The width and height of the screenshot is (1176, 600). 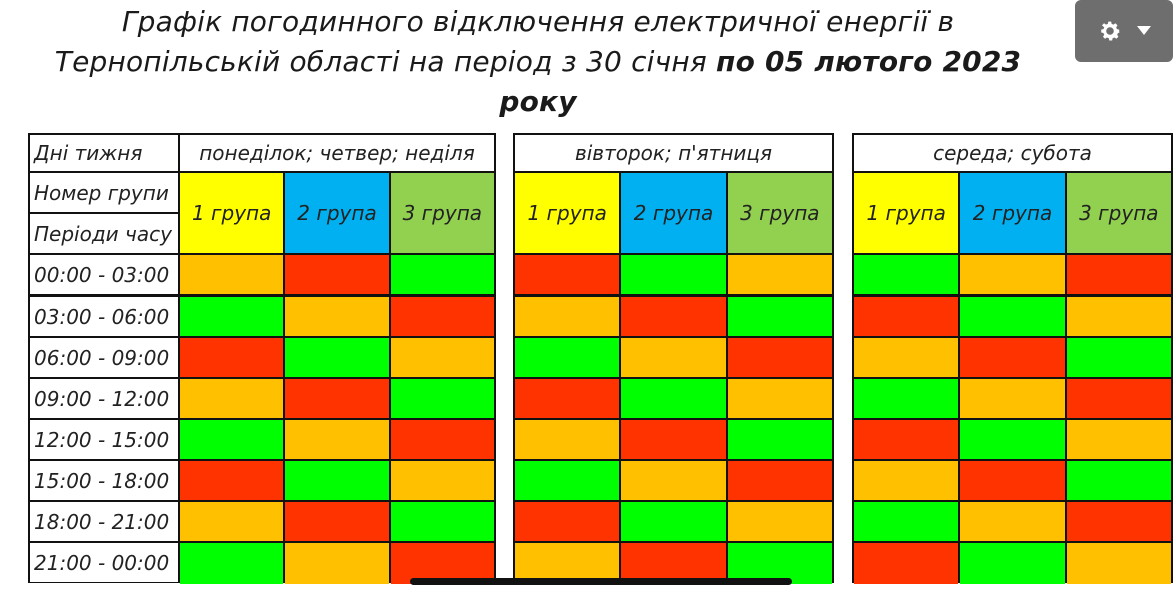 I want to click on day-group-header: понеділок; четвер; неділя, so click(x=337, y=153).